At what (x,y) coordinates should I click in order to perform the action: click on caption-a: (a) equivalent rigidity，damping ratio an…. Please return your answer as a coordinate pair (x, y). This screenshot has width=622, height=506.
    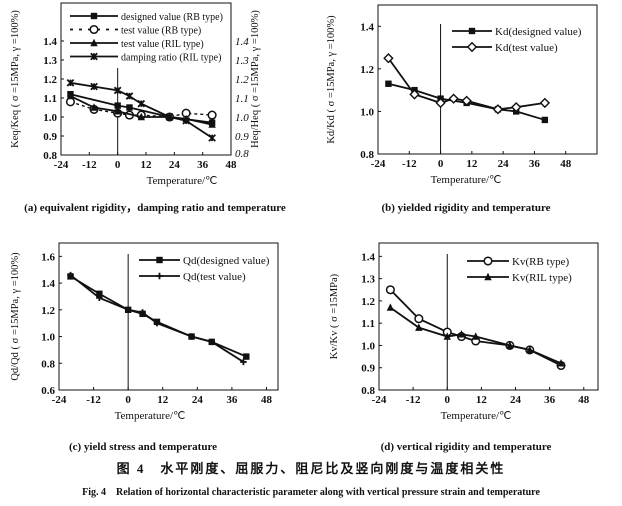
    Looking at the image, I should click on (155, 208).